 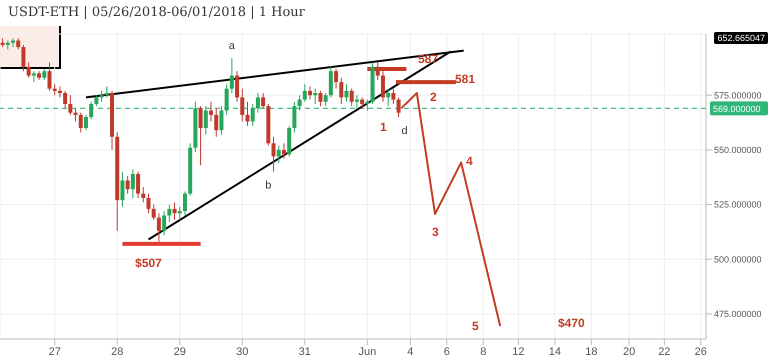 What do you see at coordinates (741, 38) in the screenshot?
I see `text: 652.665047` at bounding box center [741, 38].